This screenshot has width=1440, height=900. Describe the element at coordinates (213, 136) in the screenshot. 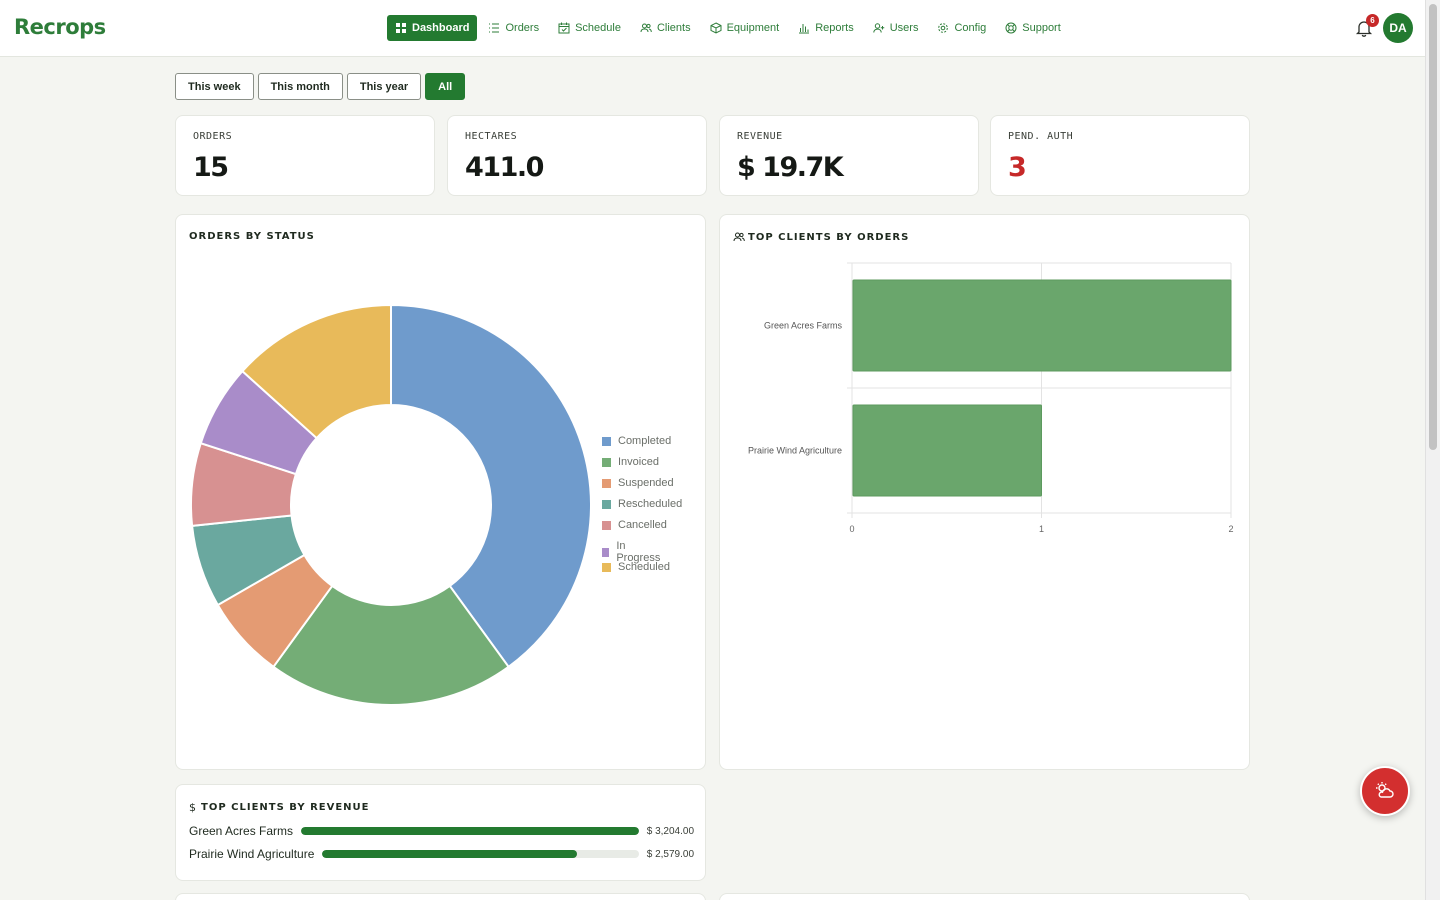

I see `kpi-label: ORDERS` at that location.